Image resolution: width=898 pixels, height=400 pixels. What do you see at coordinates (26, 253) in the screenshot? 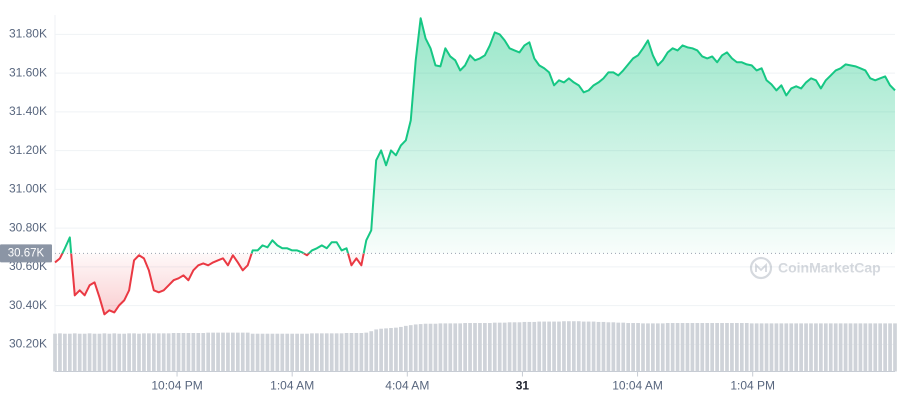
I see `baseline-label: 30.67K` at bounding box center [26, 253].